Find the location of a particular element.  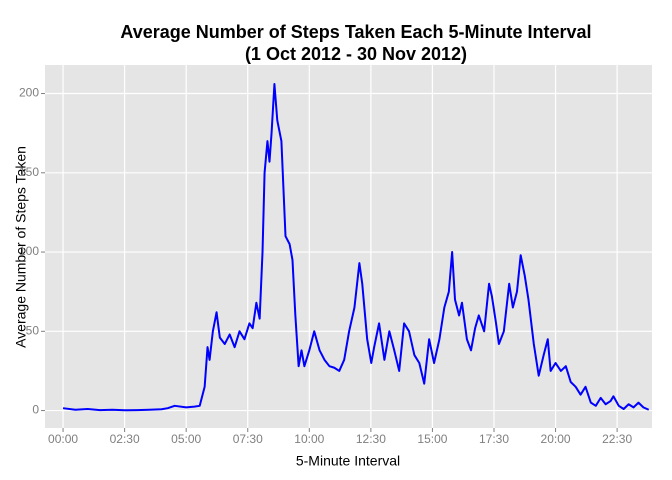

x-tick-label: 07:30 is located at coordinates (248, 439).